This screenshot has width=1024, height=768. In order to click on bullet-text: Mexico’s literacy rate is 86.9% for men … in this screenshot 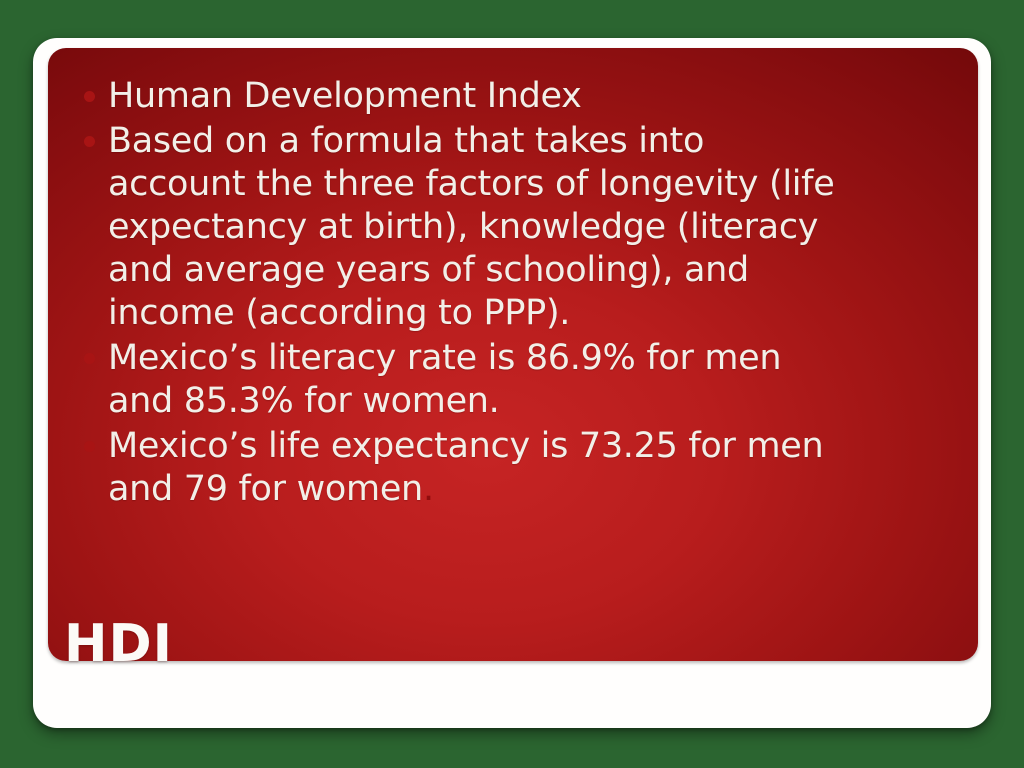, I will do `click(445, 379)`.